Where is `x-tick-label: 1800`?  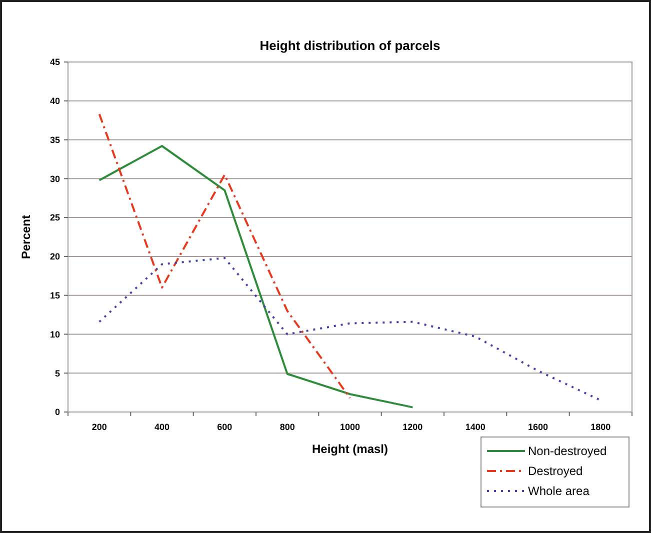 x-tick-label: 1800 is located at coordinates (600, 427).